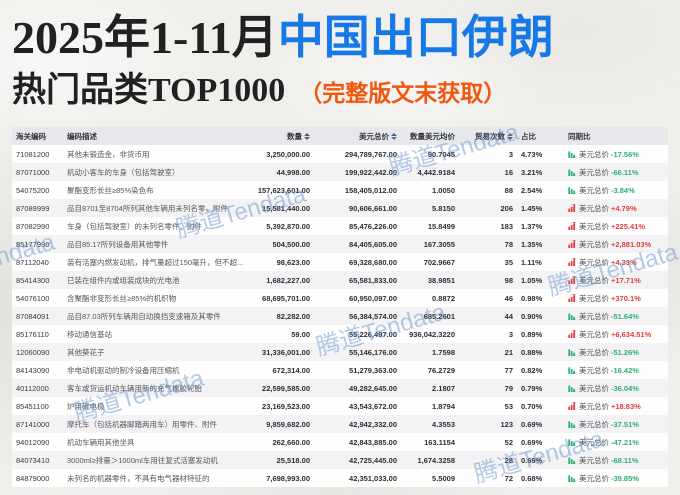 This screenshot has height=495, width=680. What do you see at coordinates (626, 298) in the screenshot?
I see `yoy-percent: +370.1%` at bounding box center [626, 298].